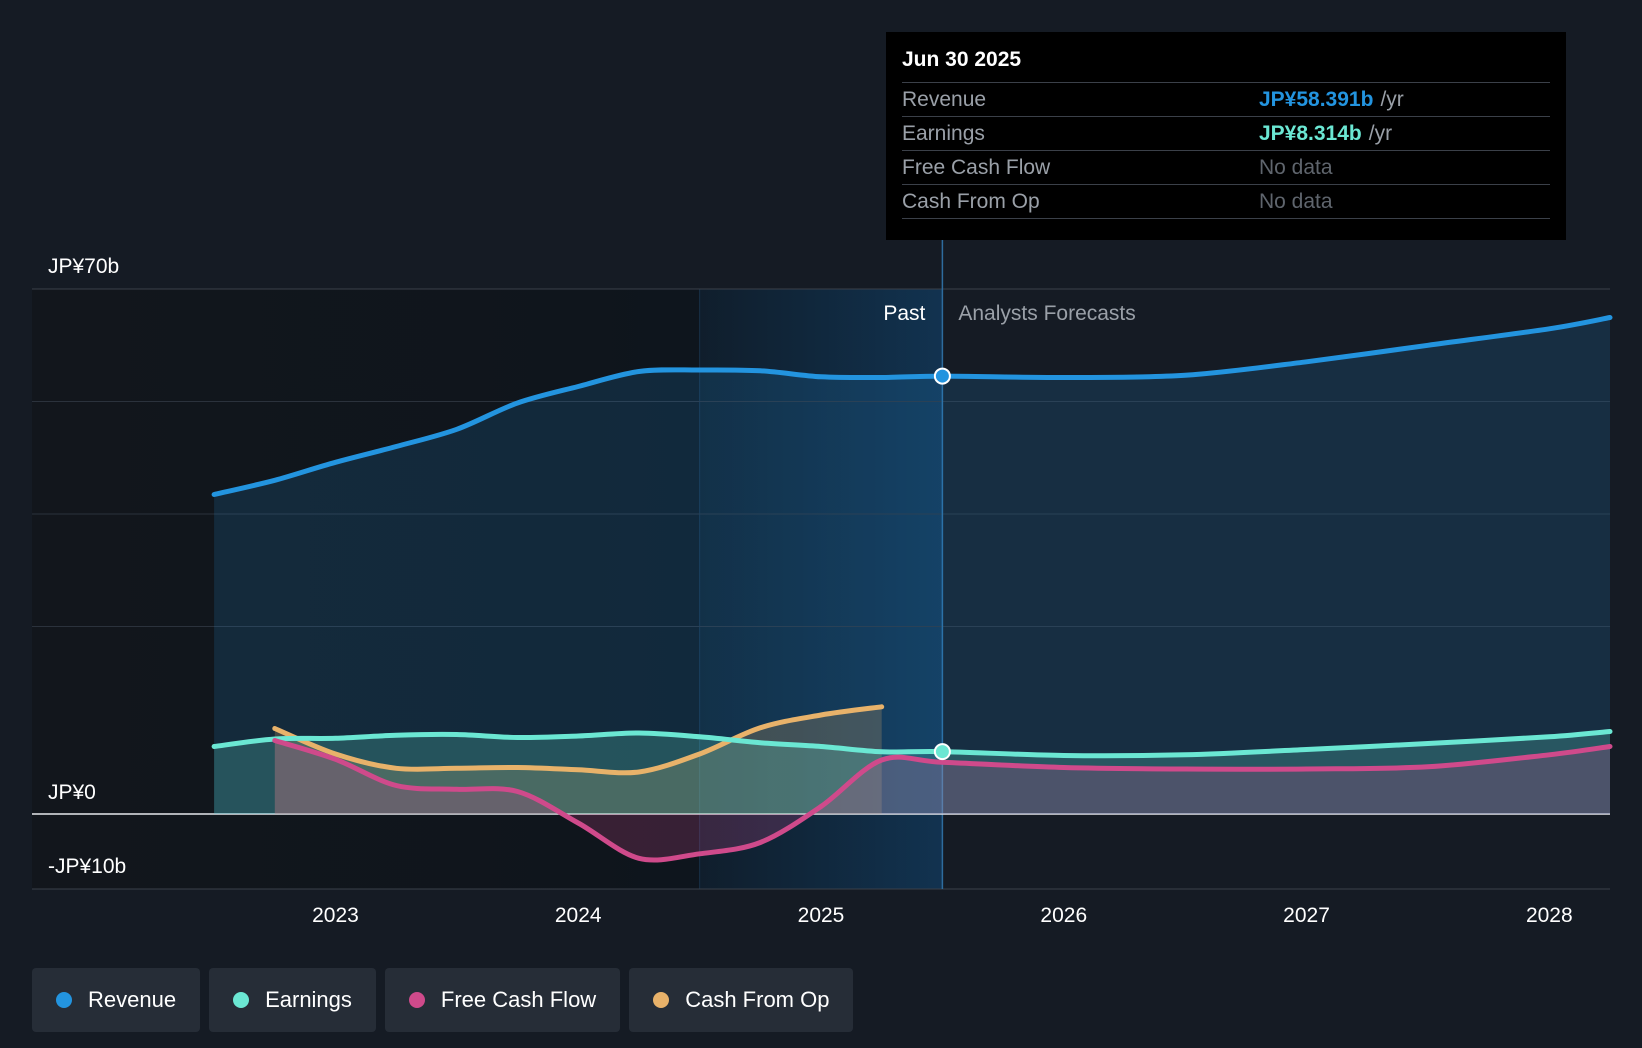  I want to click on revenue-line, so click(912, 406).